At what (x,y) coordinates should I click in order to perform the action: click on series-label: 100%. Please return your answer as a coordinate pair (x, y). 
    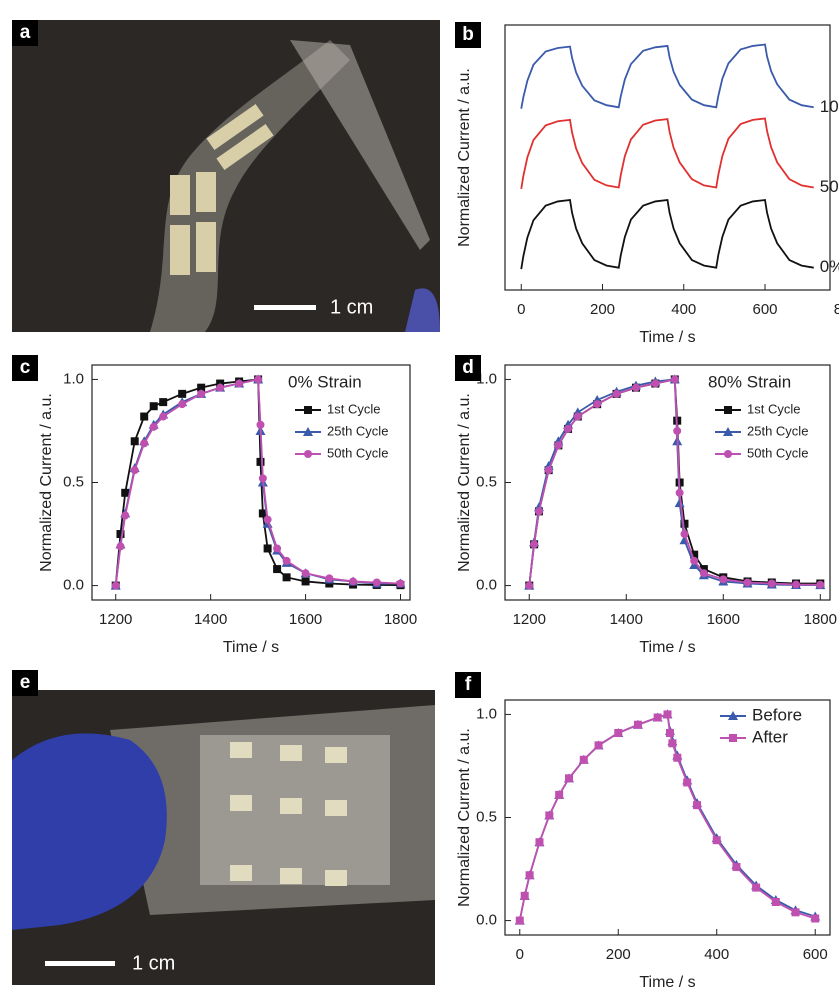
    Looking at the image, I should click on (829, 106).